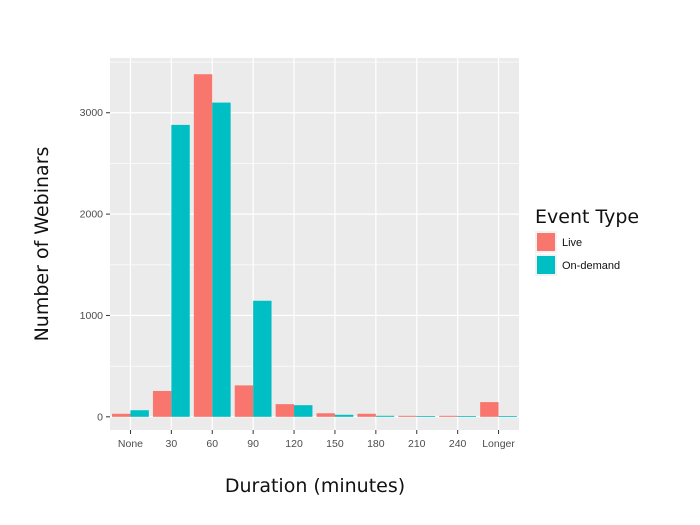 This screenshot has height=525, width=700. I want to click on x-tick-label: 180, so click(376, 444).